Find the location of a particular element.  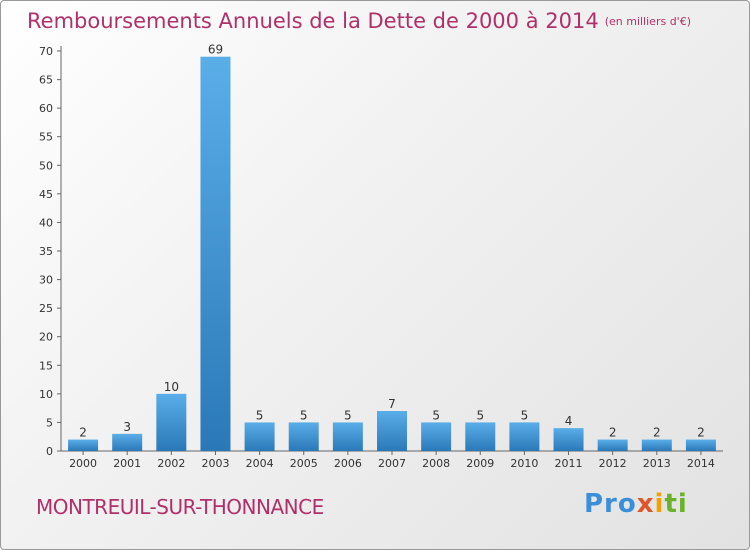

proxiti-logo: Proxiti is located at coordinates (636, 504).